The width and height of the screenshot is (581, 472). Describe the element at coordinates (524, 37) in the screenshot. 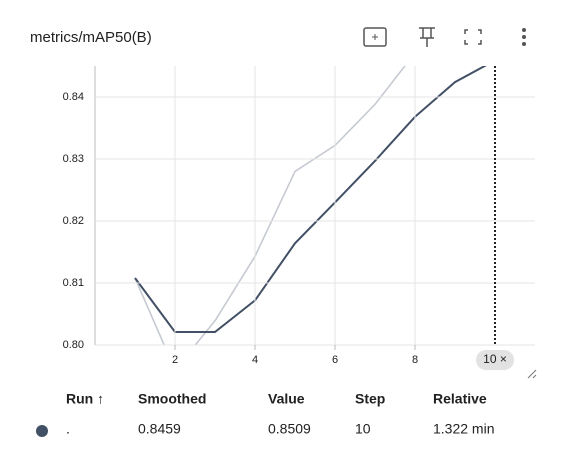

I see `menu-button` at that location.